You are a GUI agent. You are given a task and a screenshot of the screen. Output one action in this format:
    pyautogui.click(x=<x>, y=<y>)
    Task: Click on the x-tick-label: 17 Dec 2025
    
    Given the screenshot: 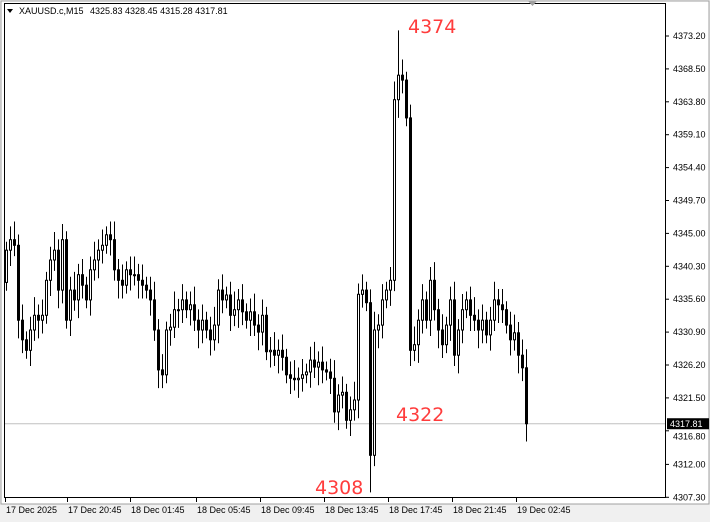 What is the action you would take?
    pyautogui.click(x=31, y=510)
    